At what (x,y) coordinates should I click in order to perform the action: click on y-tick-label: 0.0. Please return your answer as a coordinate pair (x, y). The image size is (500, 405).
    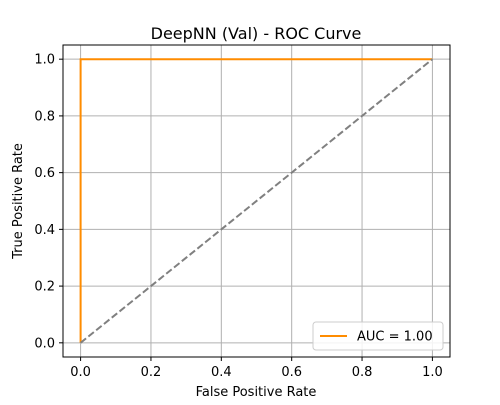
    Looking at the image, I should click on (44, 343).